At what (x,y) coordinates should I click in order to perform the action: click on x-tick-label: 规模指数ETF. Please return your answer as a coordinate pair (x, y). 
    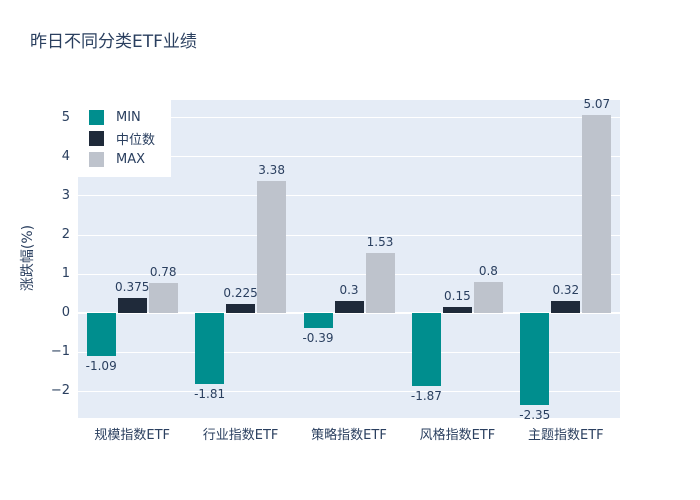
    Looking at the image, I should click on (132, 435).